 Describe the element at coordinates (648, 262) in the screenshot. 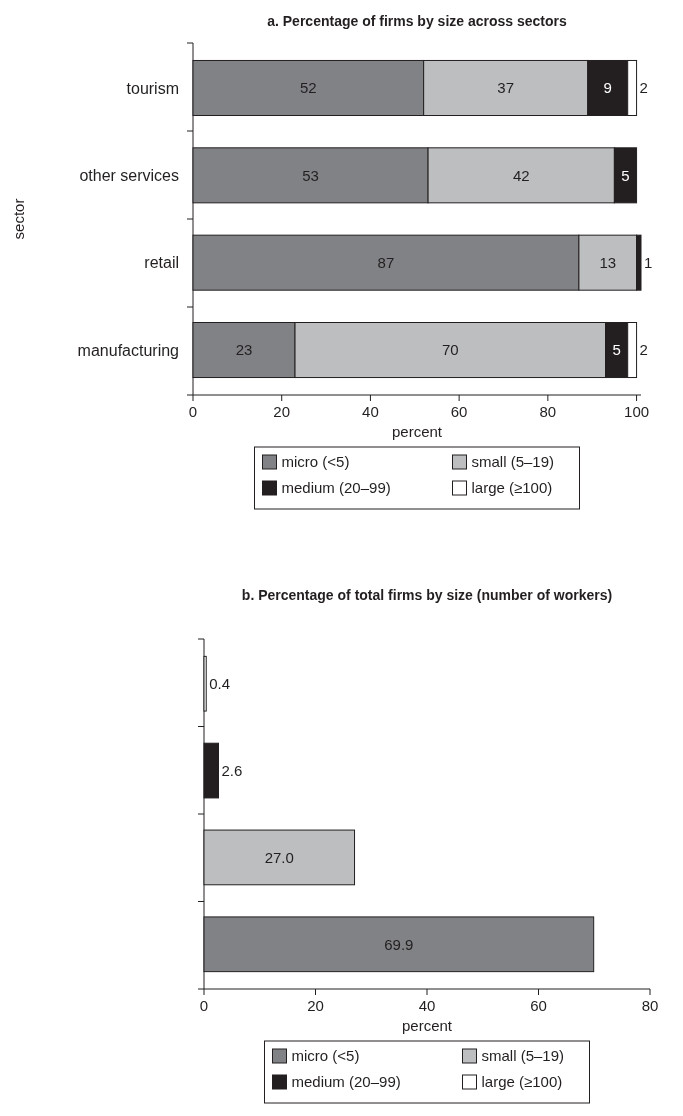

I see `data-label: 1` at that location.